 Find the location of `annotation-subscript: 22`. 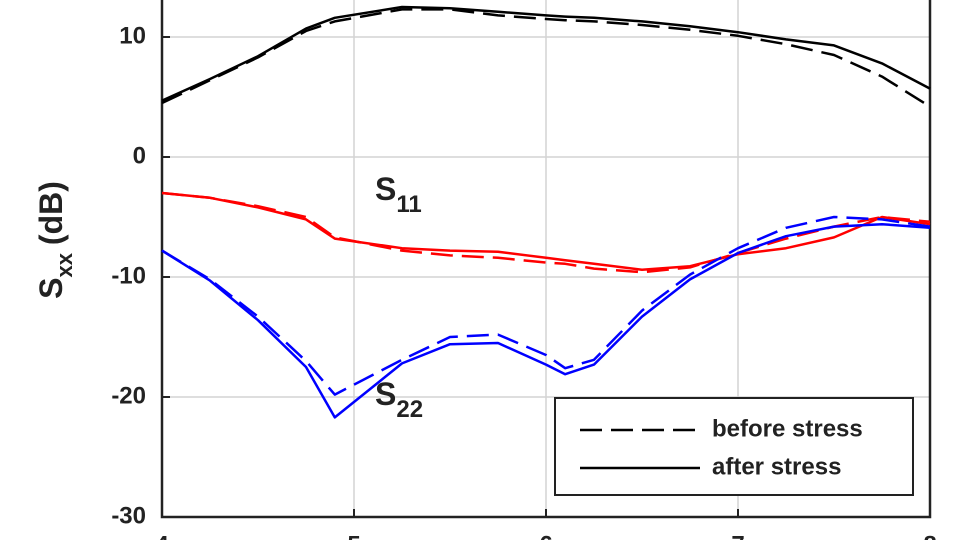

annotation-subscript: 22 is located at coordinates (409, 409).